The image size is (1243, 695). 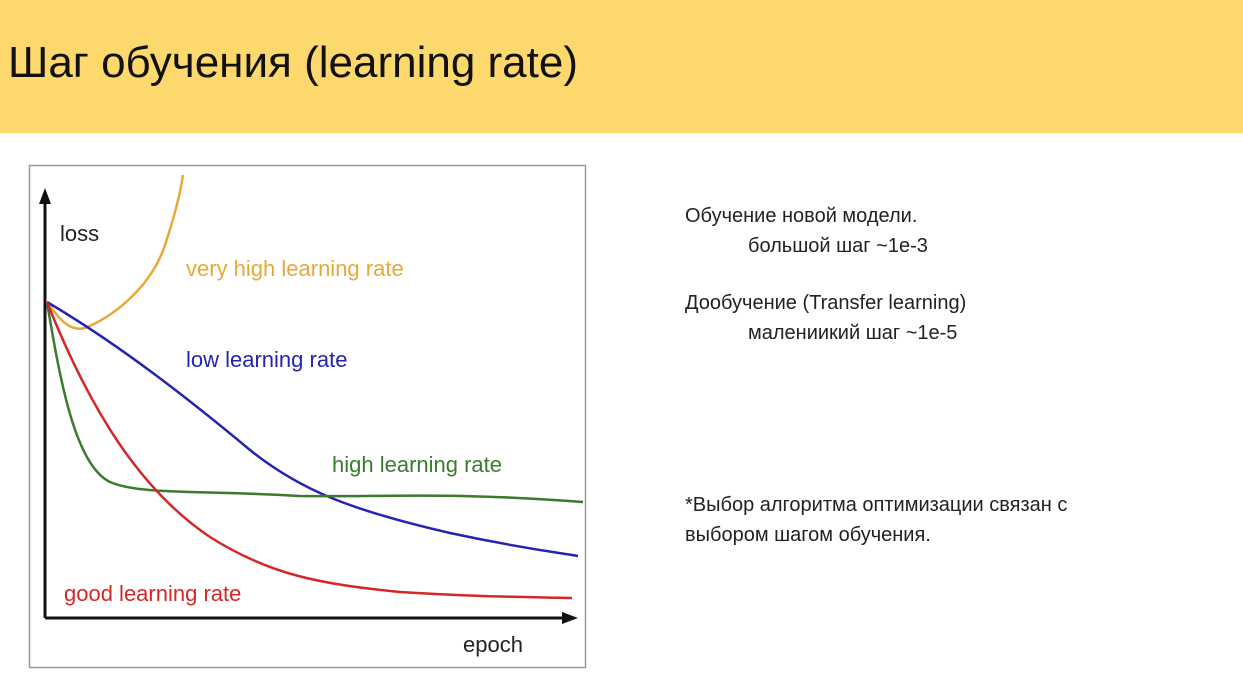 I want to click on very-high-curve, so click(x=115, y=252).